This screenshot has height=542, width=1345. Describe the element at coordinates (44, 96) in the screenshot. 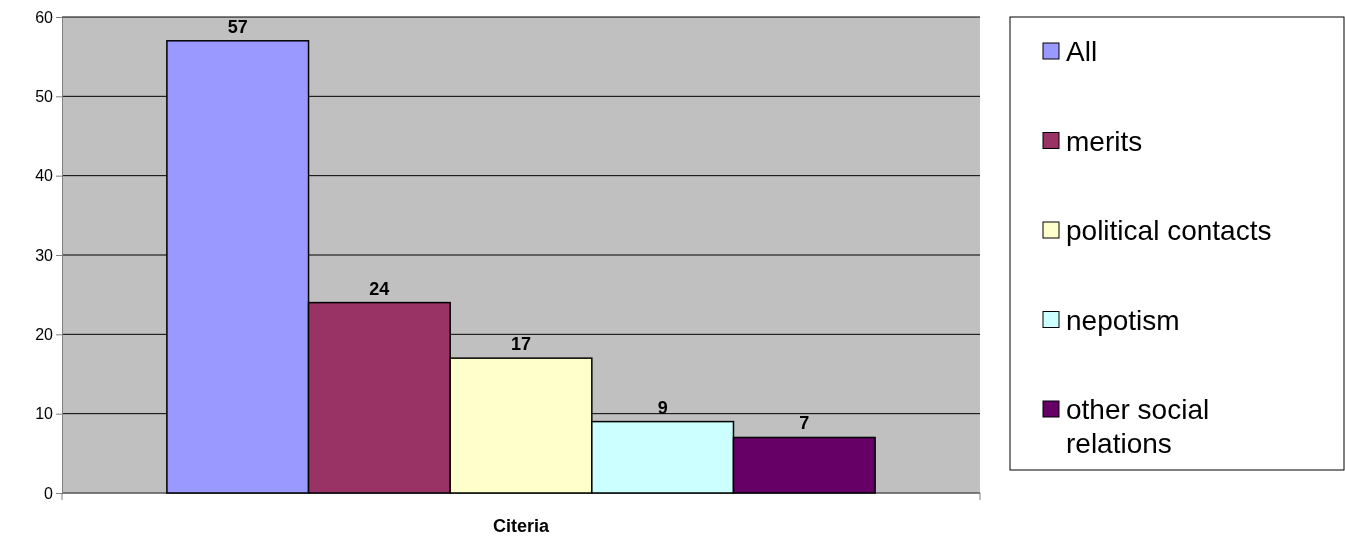

I see `y-tick-label: 50` at that location.